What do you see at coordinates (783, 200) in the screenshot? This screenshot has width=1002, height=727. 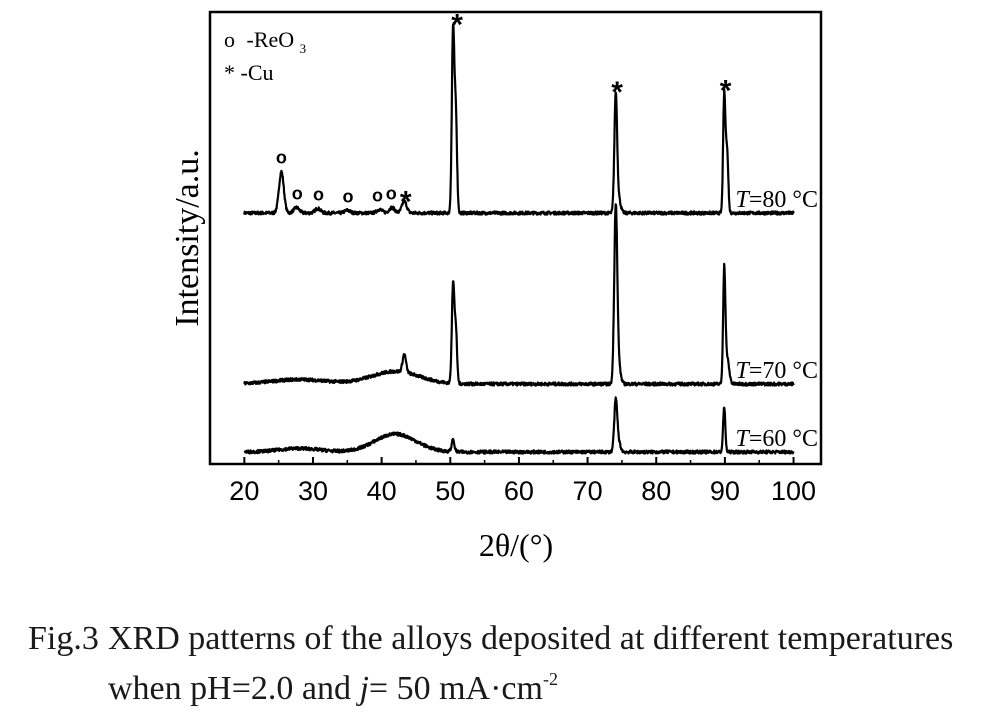 I see `temperature-value: =80 °C` at bounding box center [783, 200].